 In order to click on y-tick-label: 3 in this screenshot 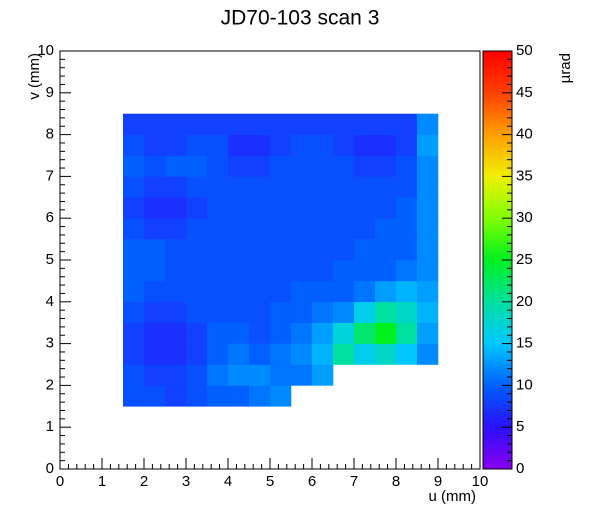, I will do `click(50, 343)`.